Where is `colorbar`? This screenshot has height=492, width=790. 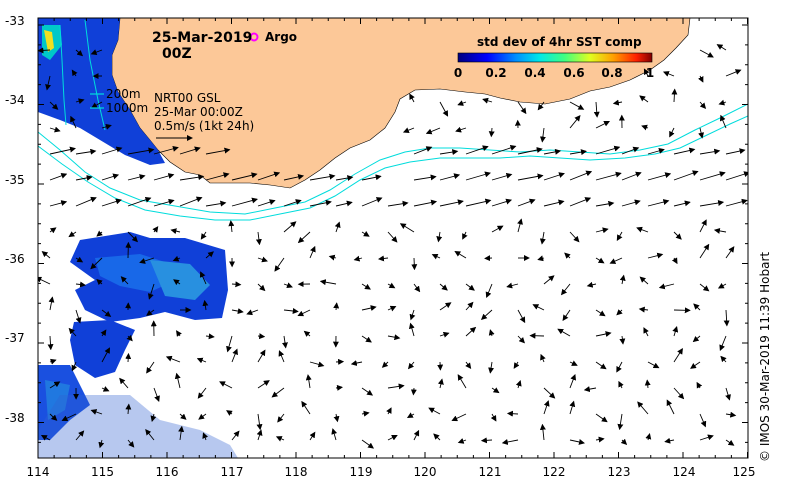
colorbar is located at coordinates (555, 57).